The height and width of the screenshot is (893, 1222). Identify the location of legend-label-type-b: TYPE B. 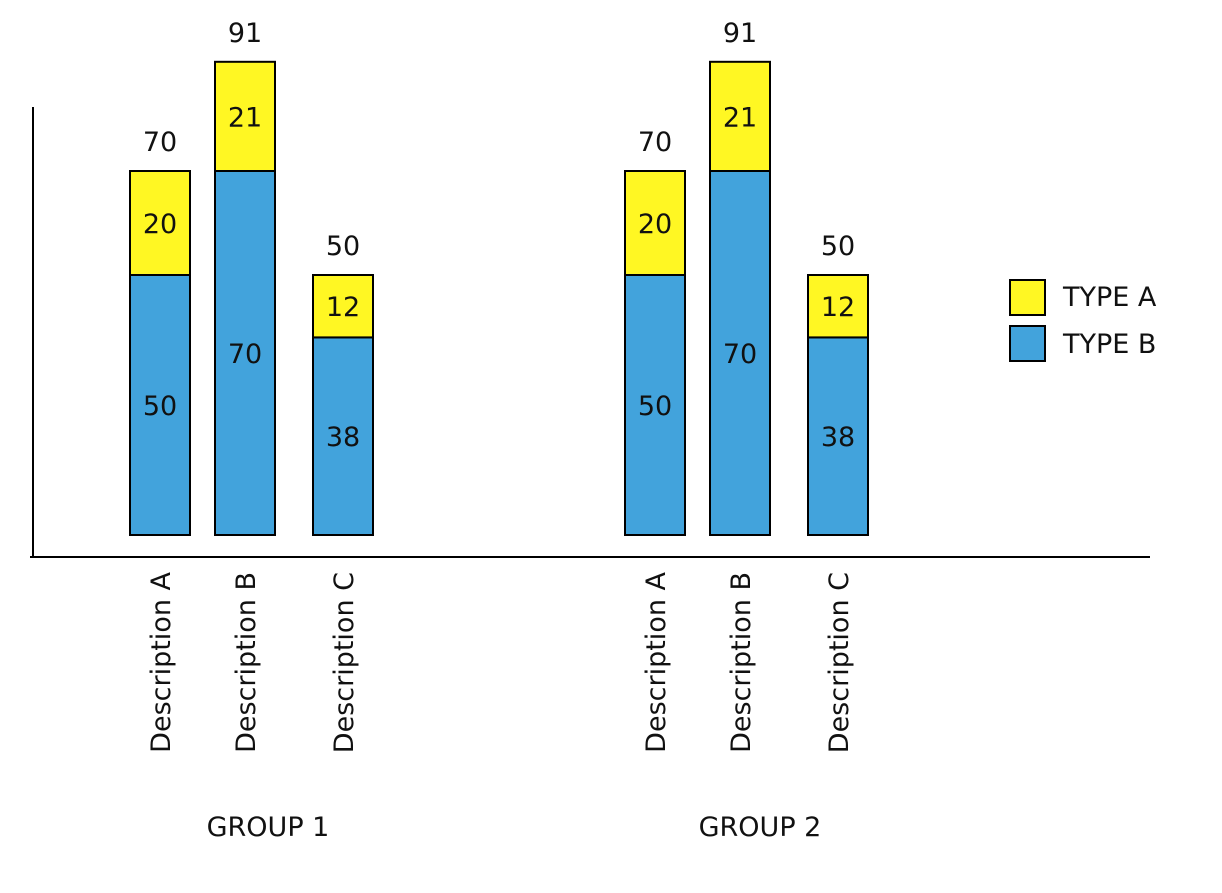
(1109, 344).